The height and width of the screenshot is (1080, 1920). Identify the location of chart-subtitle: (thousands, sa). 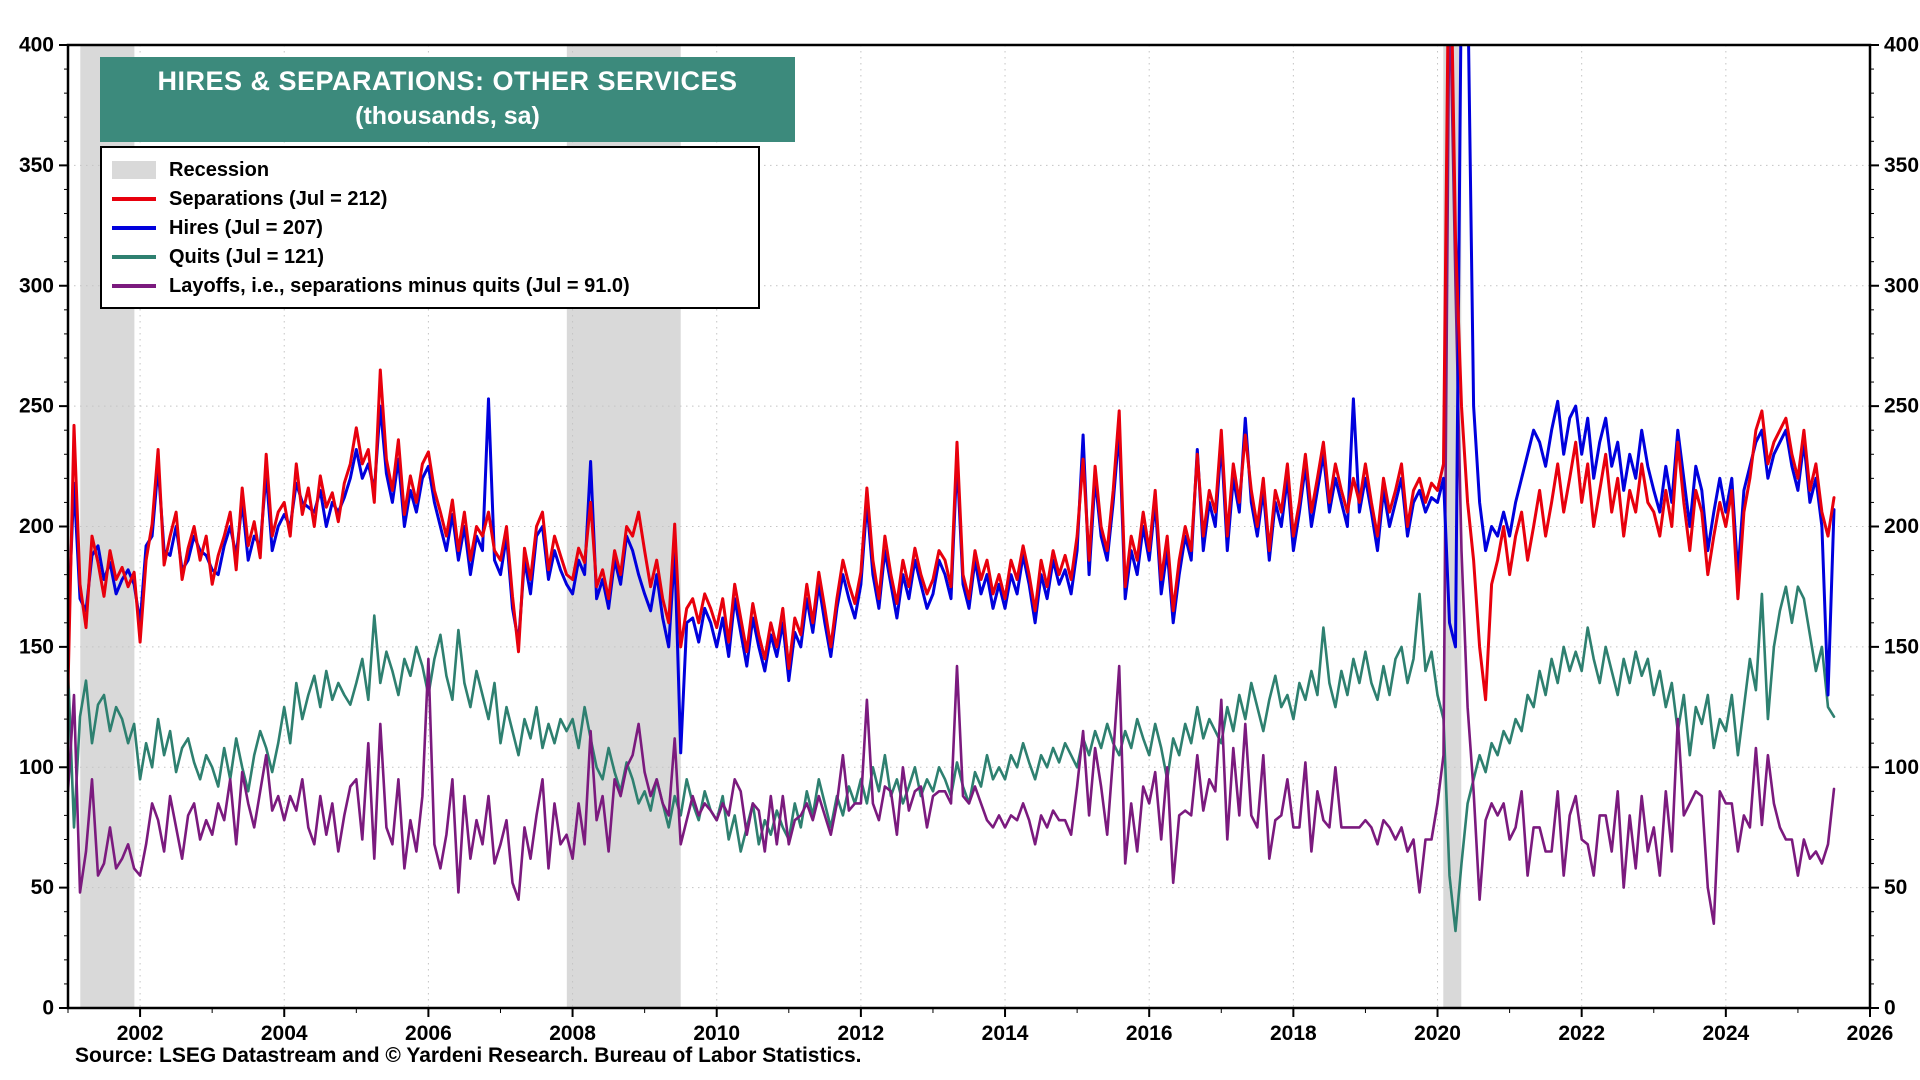
(447, 116).